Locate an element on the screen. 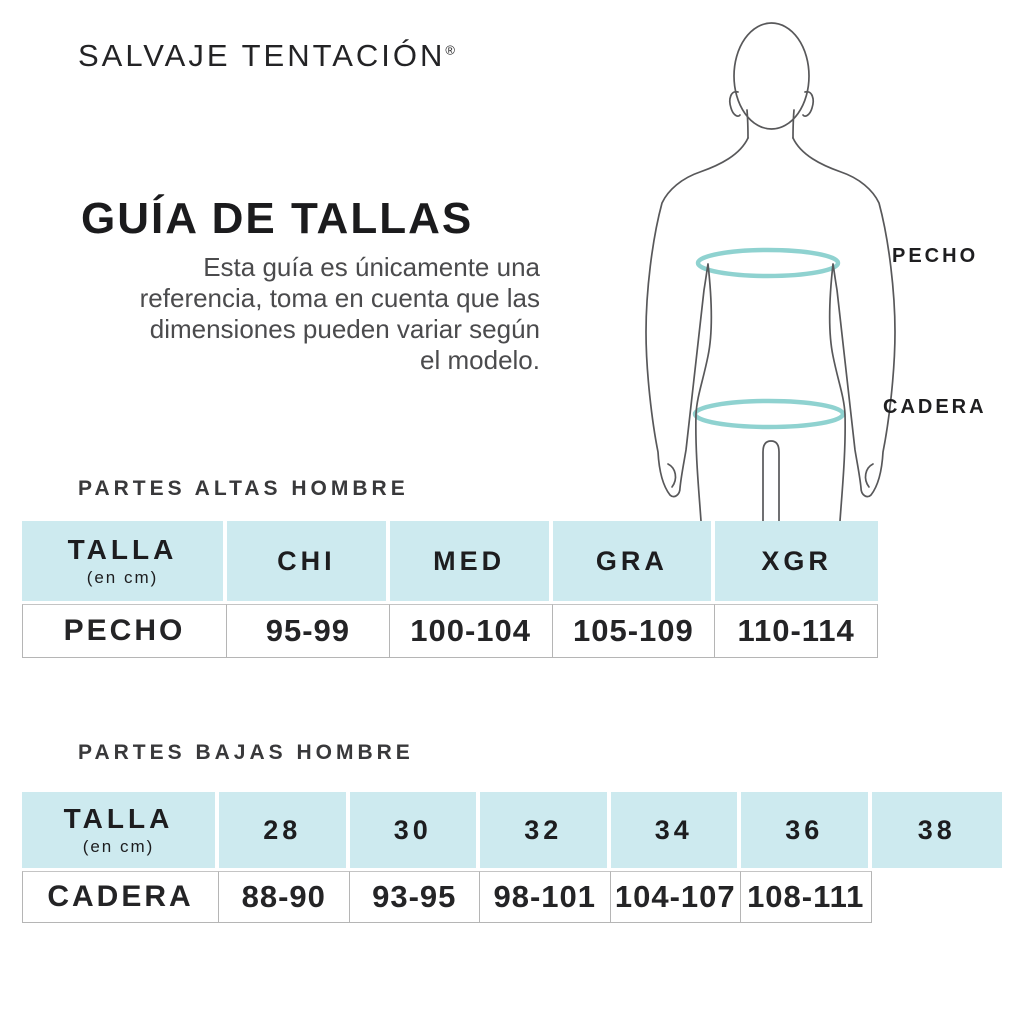 Image resolution: width=1024 pixels, height=1024 pixels. hip-label: CADERA is located at coordinates (935, 407).